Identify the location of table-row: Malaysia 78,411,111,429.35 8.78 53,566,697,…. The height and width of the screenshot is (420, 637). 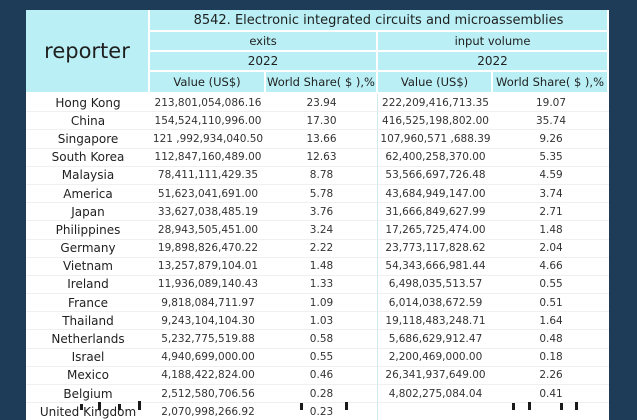
(317, 175).